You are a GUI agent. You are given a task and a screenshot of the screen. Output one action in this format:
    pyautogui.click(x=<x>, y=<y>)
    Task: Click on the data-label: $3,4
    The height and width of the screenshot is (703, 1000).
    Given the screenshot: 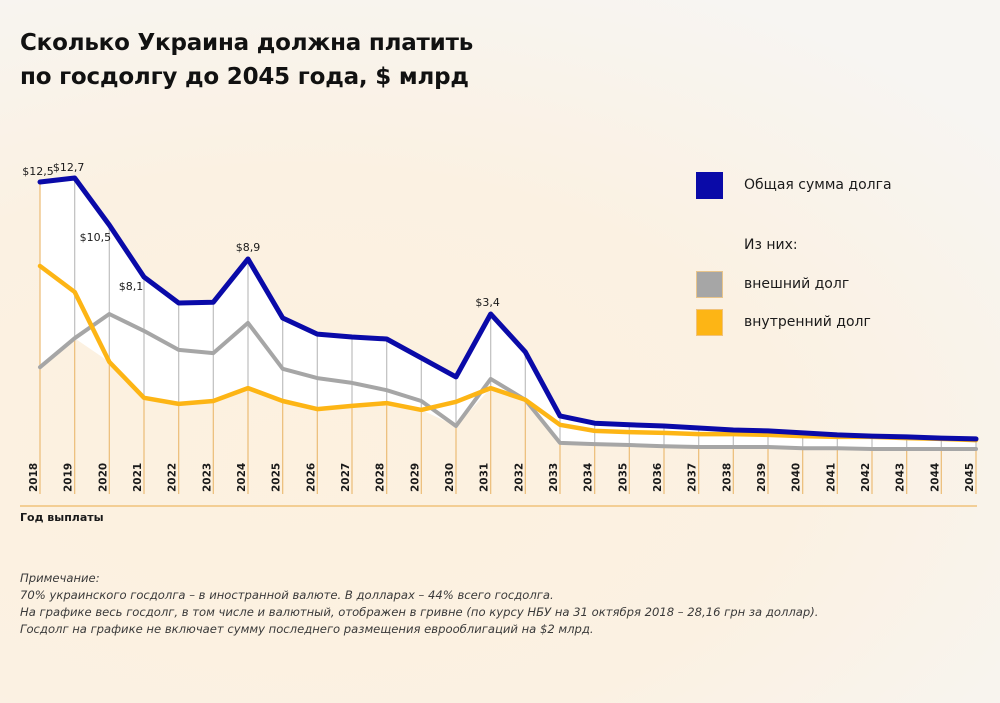 What is the action you would take?
    pyautogui.click(x=487, y=302)
    